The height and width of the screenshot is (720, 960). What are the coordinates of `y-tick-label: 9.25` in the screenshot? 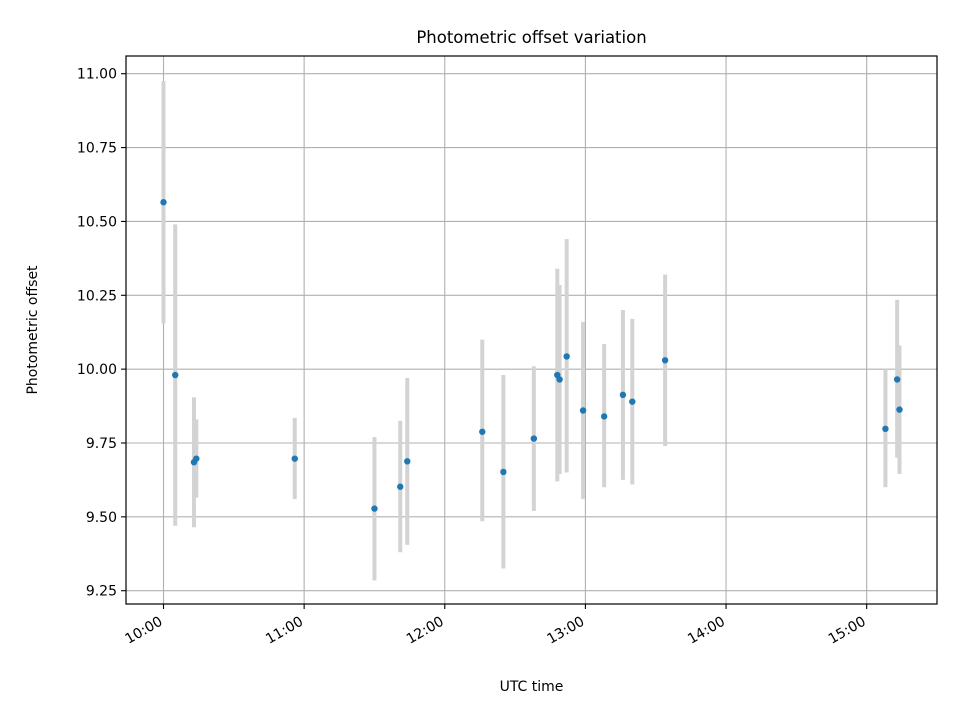 It's located at (101, 592).